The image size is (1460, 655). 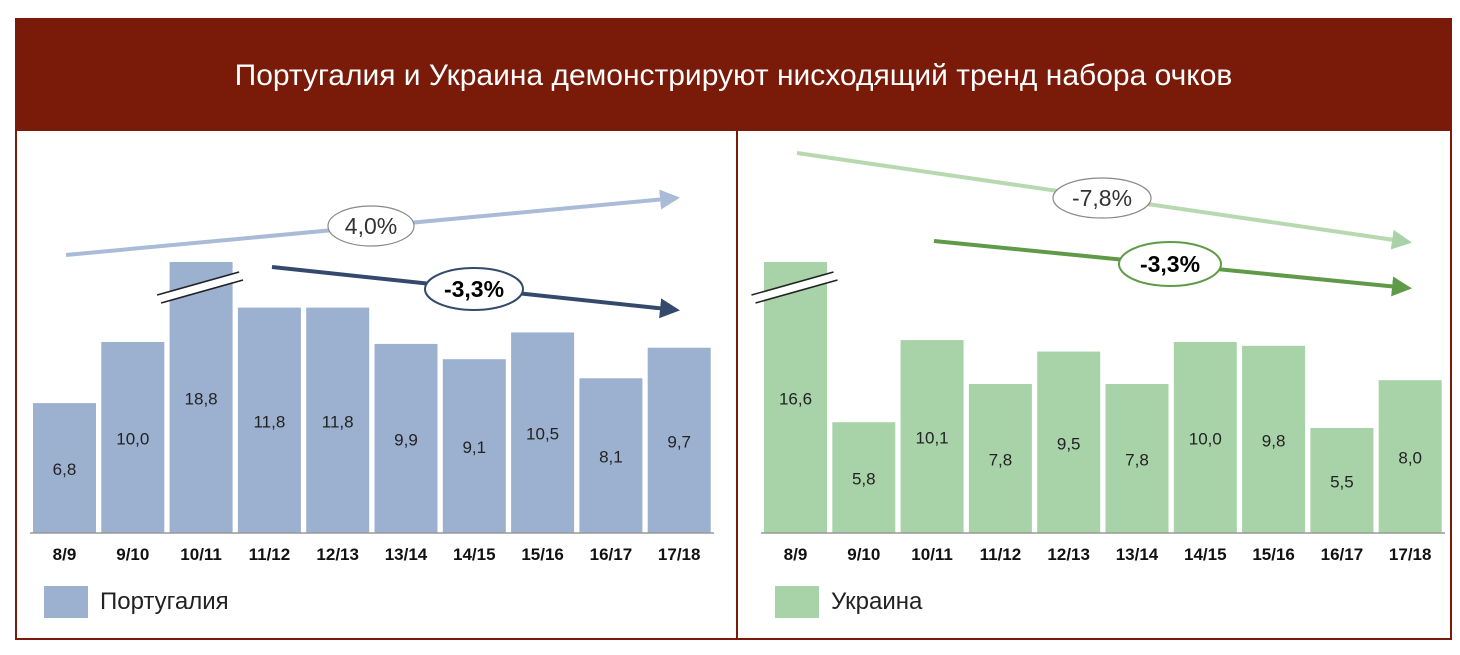 I want to click on portugal-value-label: 9,7, so click(x=679, y=441).